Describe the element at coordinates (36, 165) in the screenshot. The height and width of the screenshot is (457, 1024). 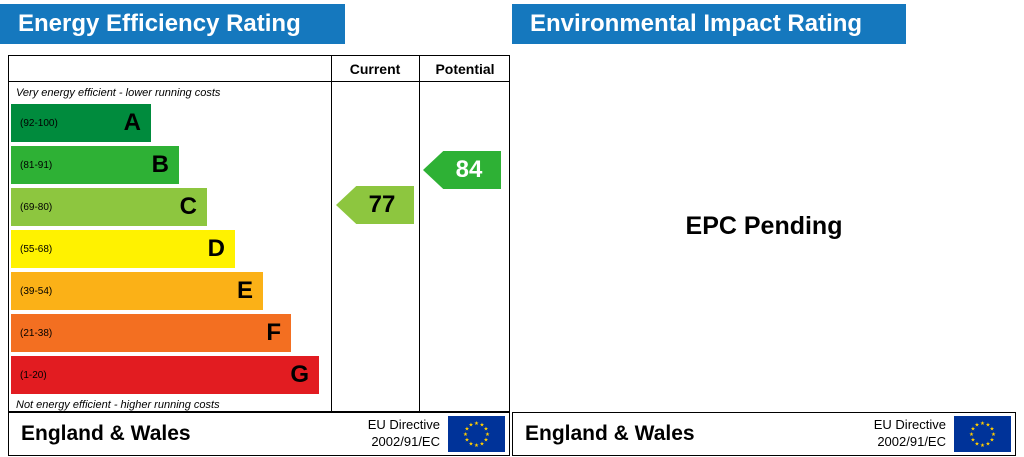
I see `band-b-range: (81-91)` at that location.